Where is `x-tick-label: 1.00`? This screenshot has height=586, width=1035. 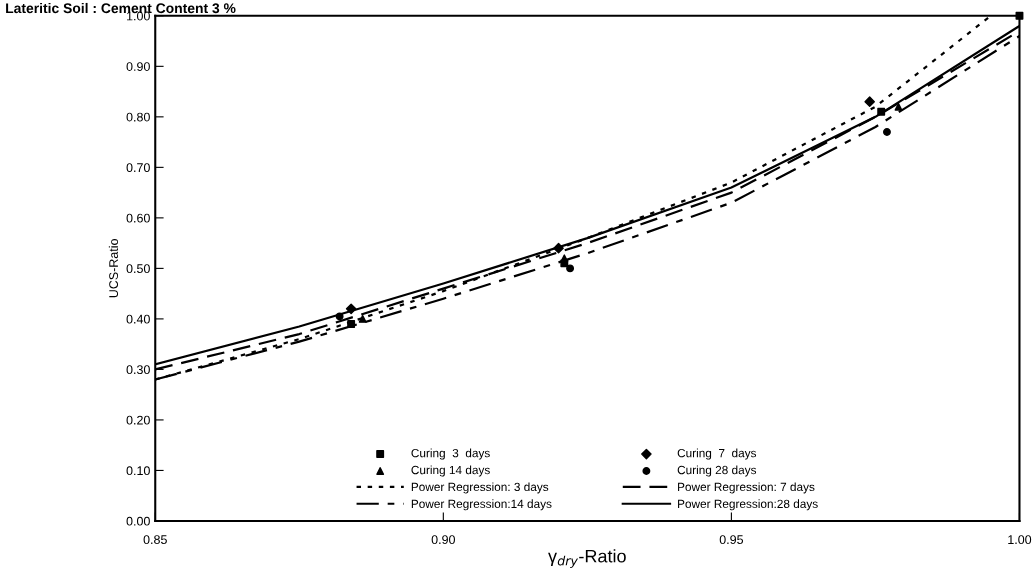
x-tick-label: 1.00 is located at coordinates (1020, 540).